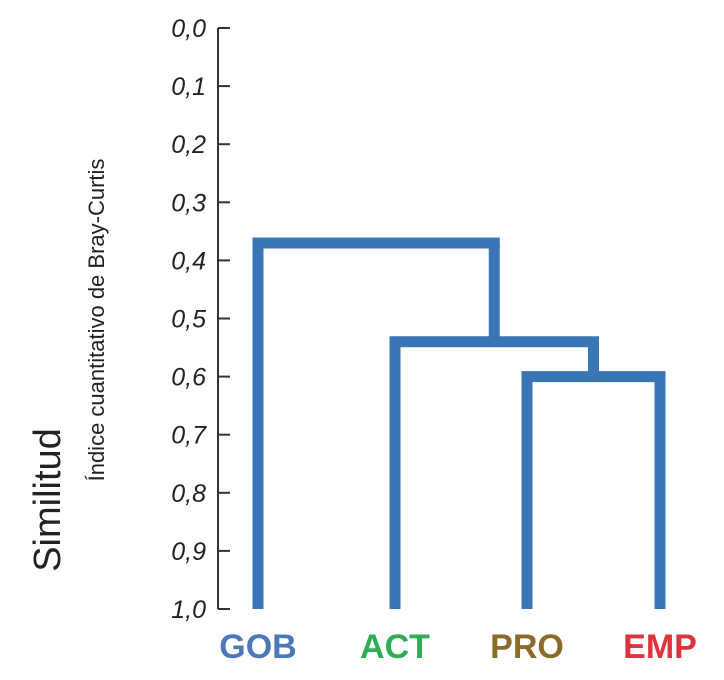  I want to click on leaf-label-pro: PRO, so click(527, 647).